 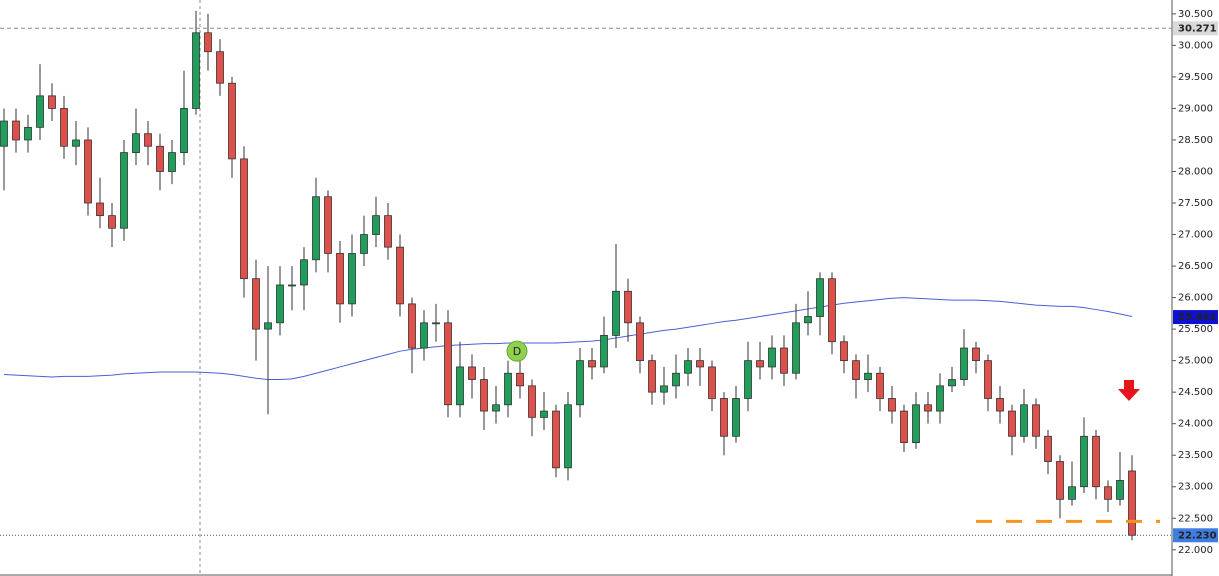 I want to click on y-tick-label: 27.500, so click(x=1195, y=203).